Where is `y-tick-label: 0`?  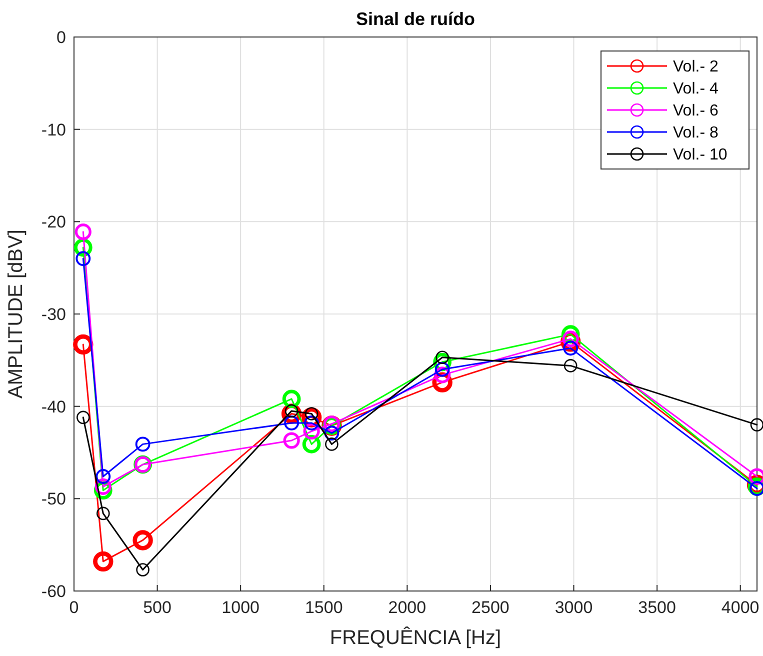 y-tick-label: 0 is located at coordinates (61, 37).